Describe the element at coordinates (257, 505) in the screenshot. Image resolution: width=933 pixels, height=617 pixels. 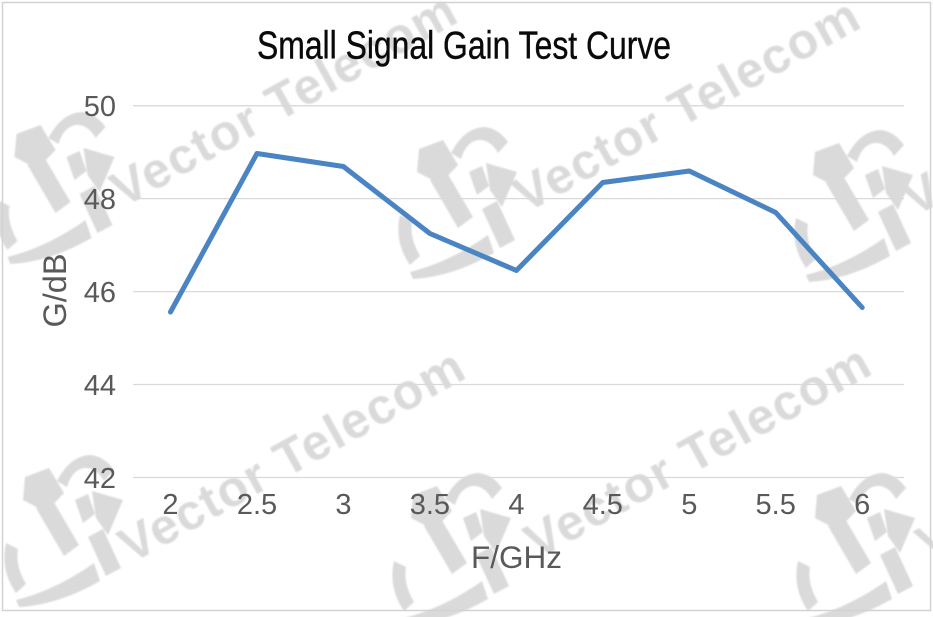
I see `svg-text: 2.5` at that location.